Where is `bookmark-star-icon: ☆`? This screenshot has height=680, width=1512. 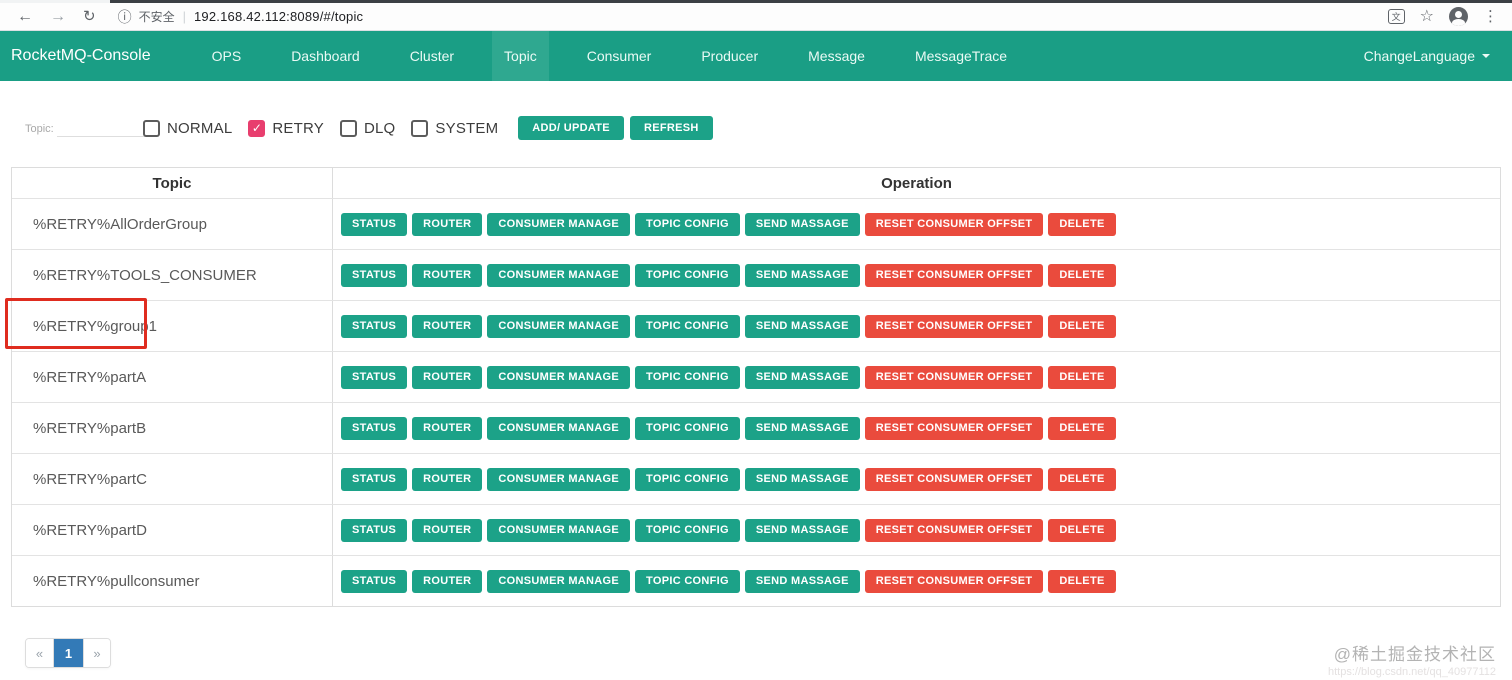
bookmark-star-icon: ☆ is located at coordinates (1426, 16).